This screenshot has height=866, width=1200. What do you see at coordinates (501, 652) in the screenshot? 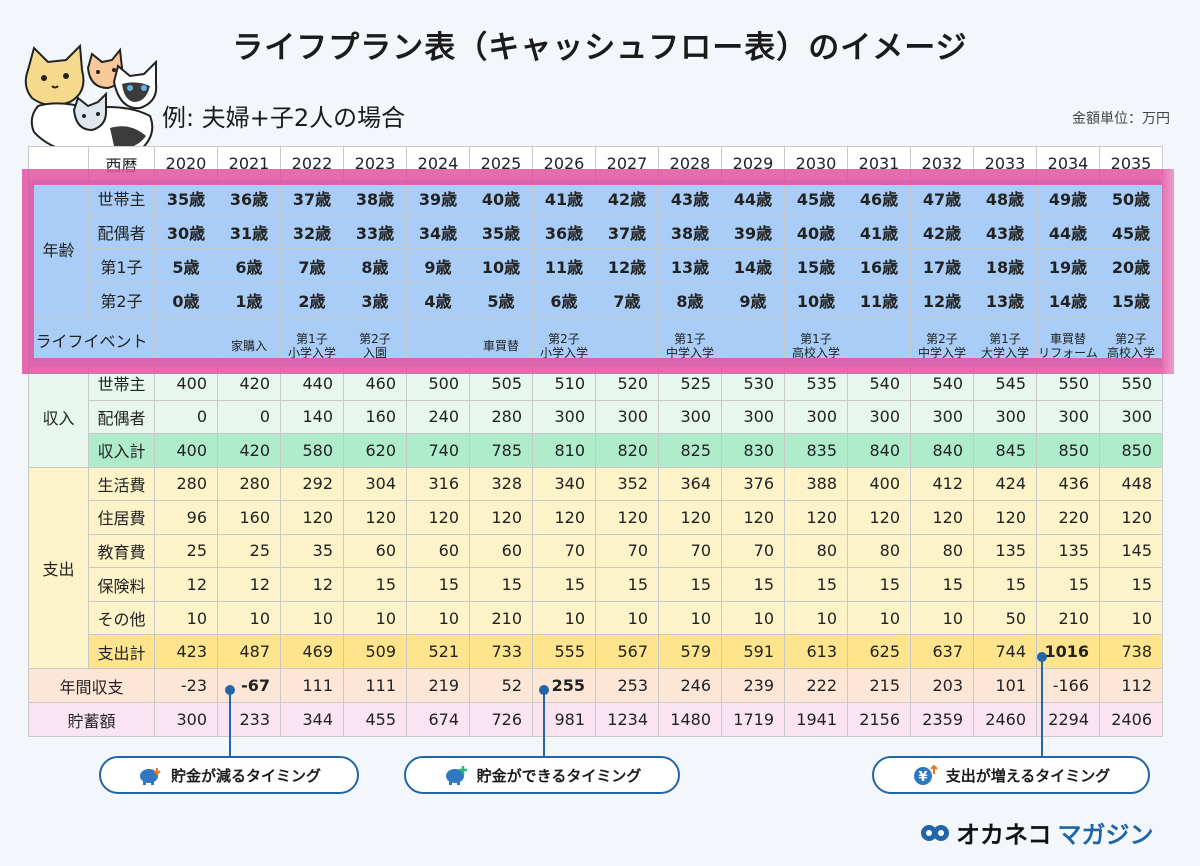
I see `expense-total-cell: 733` at bounding box center [501, 652].